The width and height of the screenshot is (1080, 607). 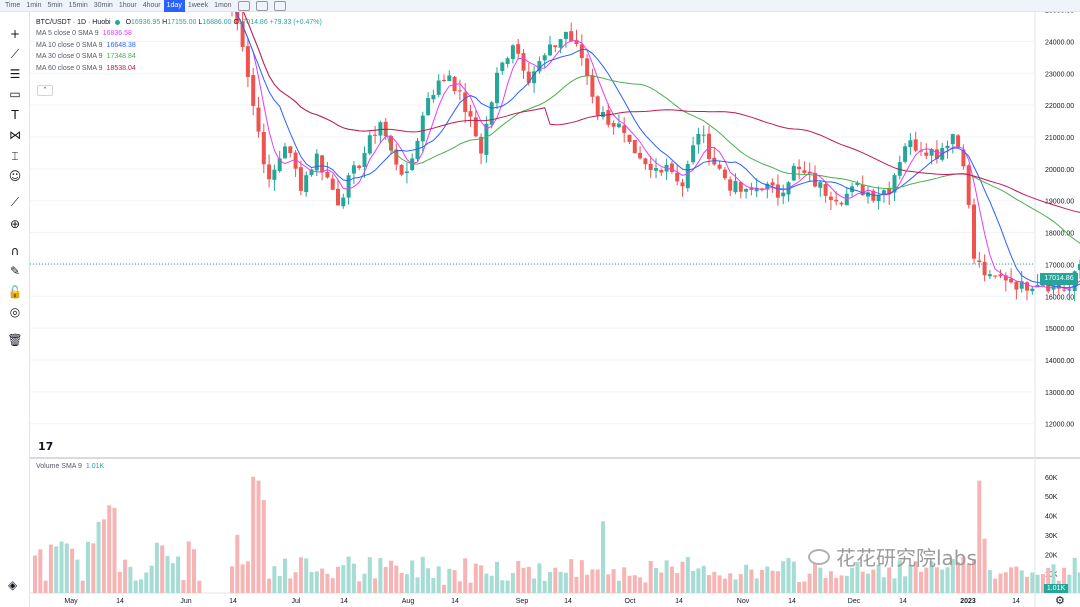 What do you see at coordinates (1051, 536) in the screenshot?
I see `volume-tick-label: 30K` at bounding box center [1051, 536].